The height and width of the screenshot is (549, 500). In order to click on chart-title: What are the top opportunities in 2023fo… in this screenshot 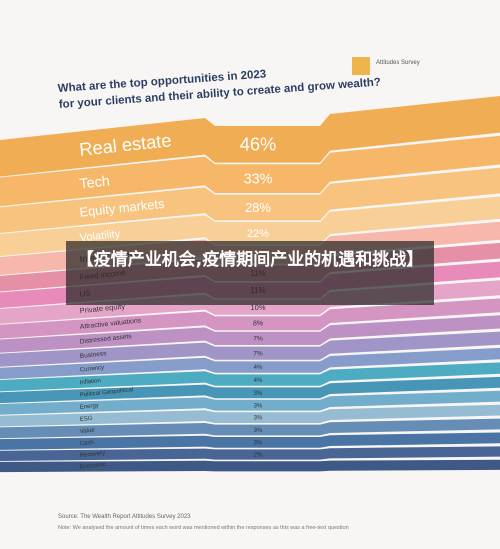, I will do `click(219, 86)`.